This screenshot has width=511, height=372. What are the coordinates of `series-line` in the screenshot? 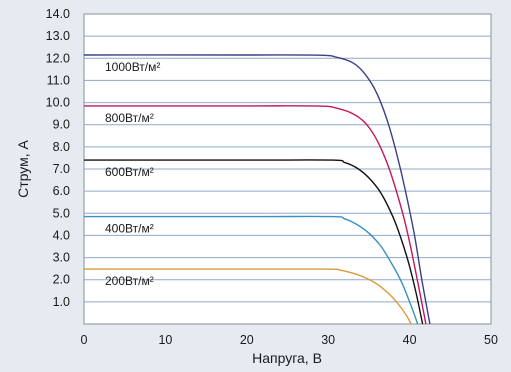 It's located at (248, 296).